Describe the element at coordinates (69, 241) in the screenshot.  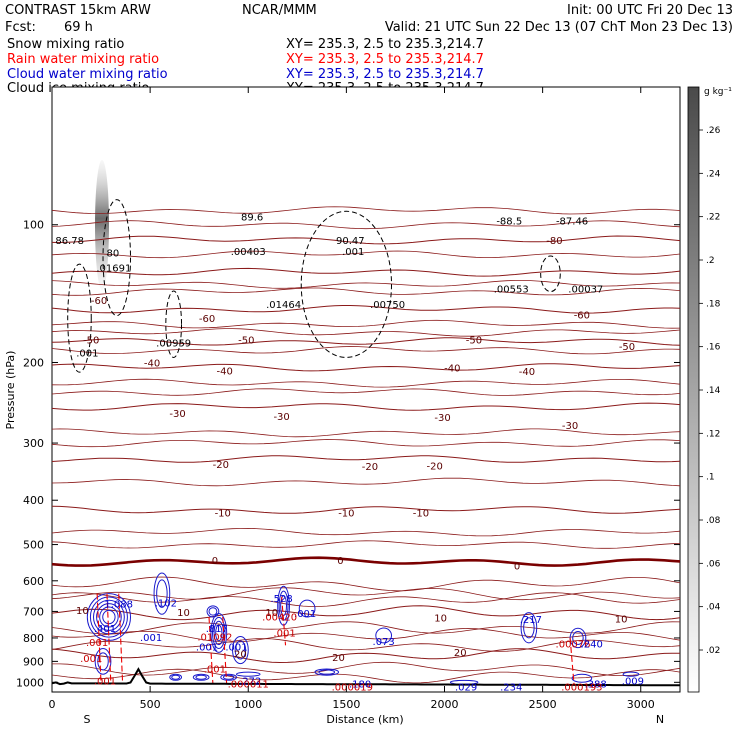
I see `extremum-label: 86.78` at that location.